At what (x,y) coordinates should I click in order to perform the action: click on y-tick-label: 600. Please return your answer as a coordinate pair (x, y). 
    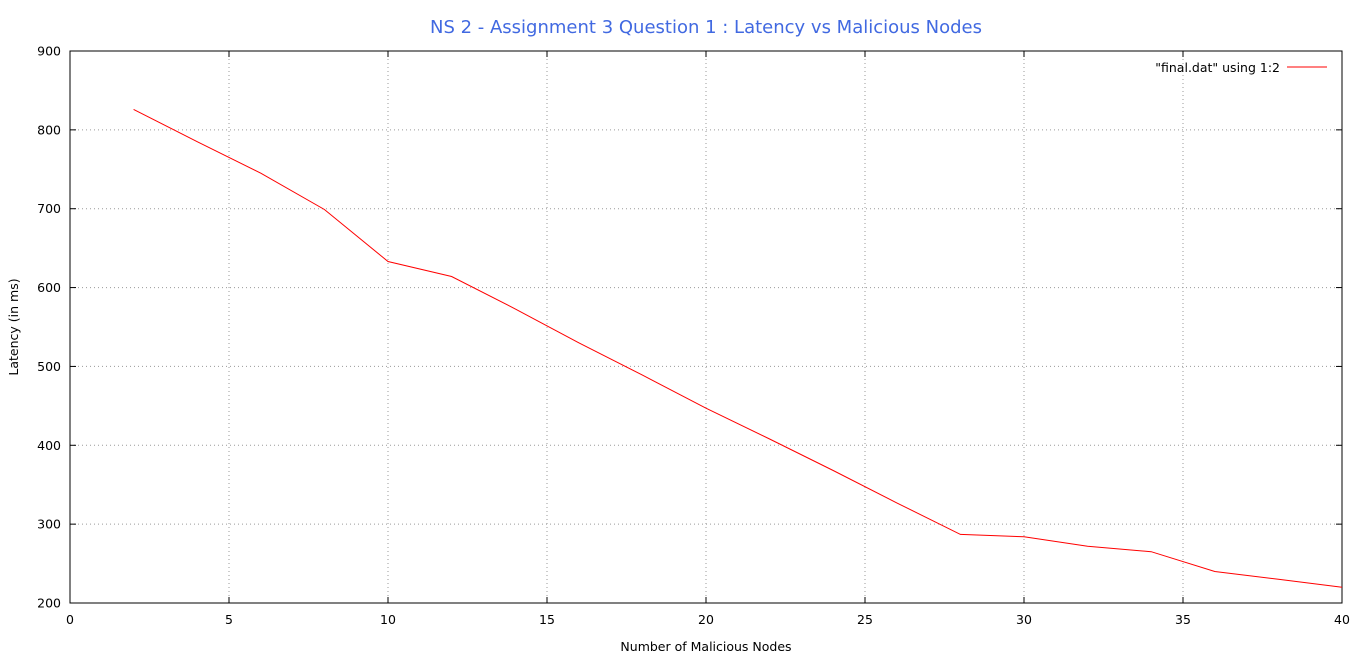
    Looking at the image, I should click on (49, 287).